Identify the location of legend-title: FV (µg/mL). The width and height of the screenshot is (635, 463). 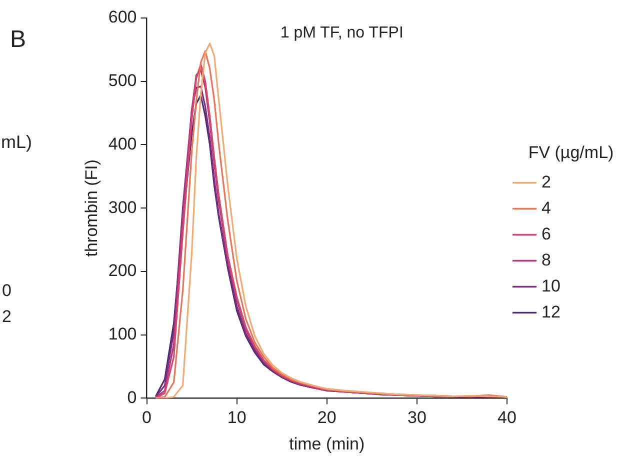
(571, 152).